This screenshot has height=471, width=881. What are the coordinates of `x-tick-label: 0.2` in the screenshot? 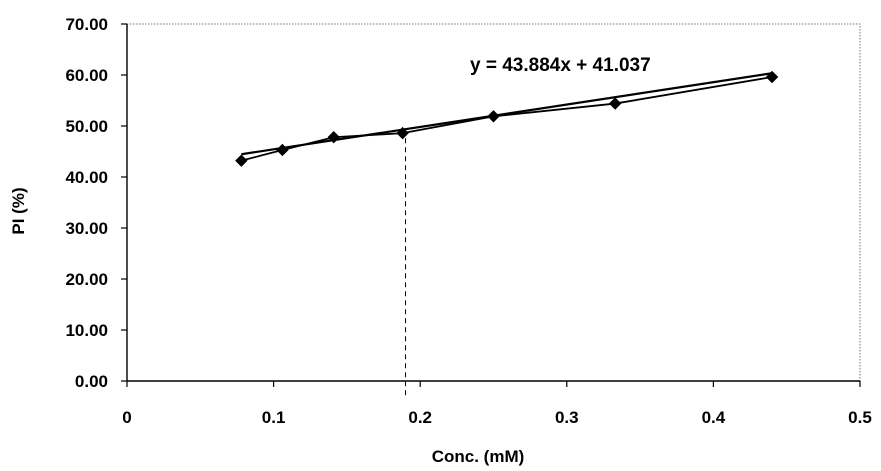 It's located at (420, 417).